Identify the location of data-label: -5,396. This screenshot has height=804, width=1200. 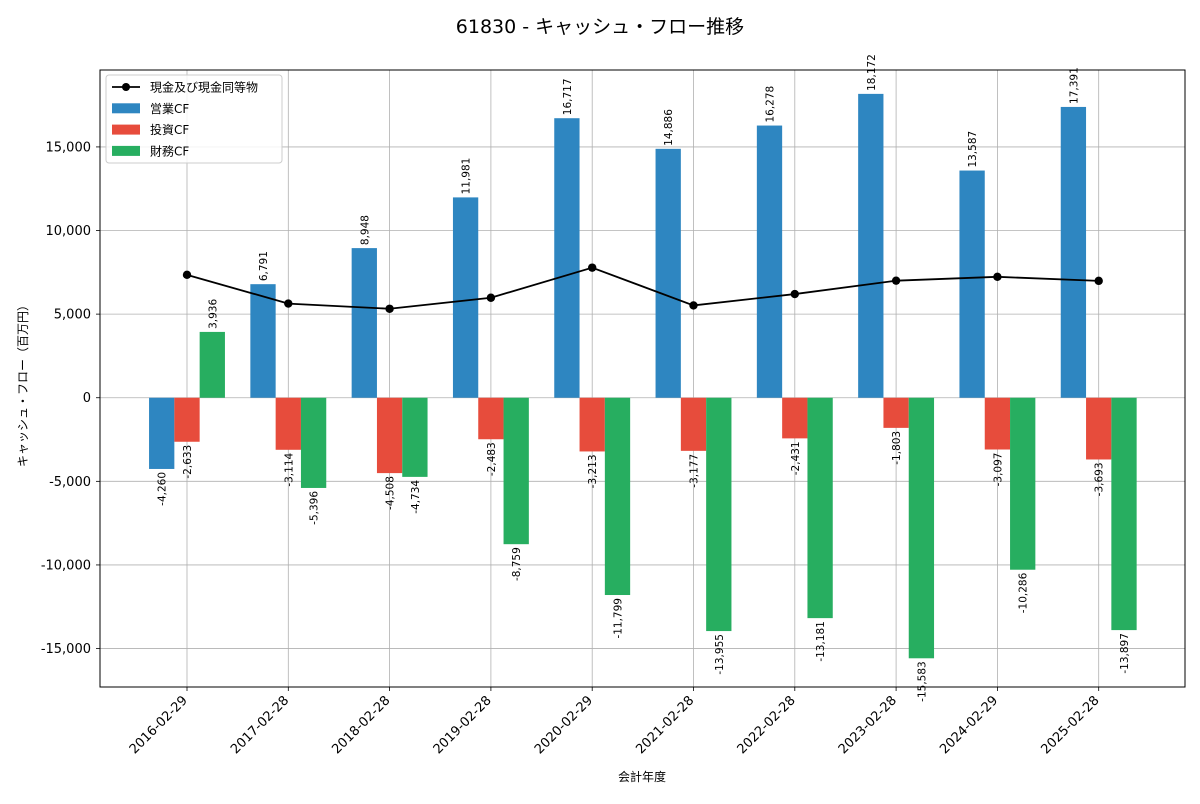
(315, 508).